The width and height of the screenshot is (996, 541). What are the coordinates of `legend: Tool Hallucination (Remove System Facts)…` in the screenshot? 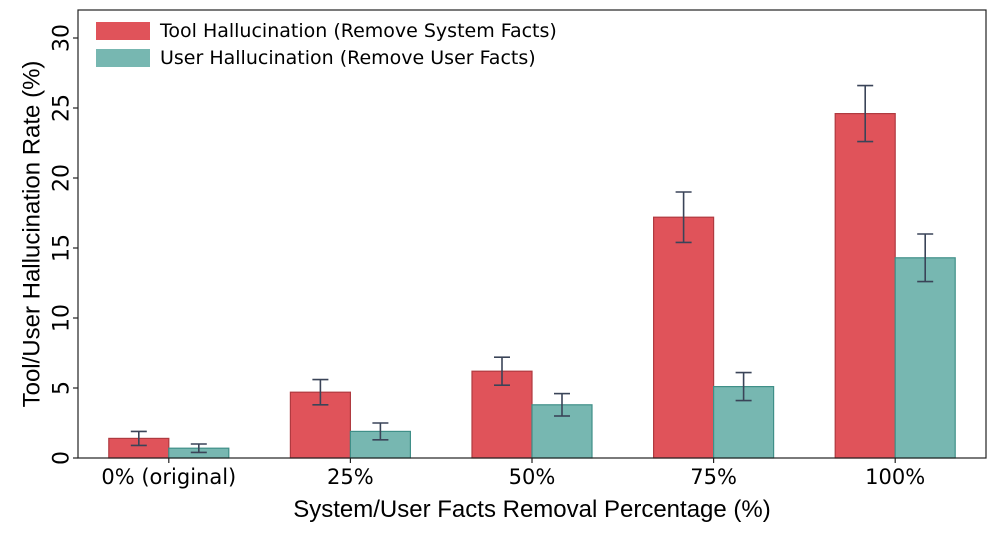 It's located at (326, 44).